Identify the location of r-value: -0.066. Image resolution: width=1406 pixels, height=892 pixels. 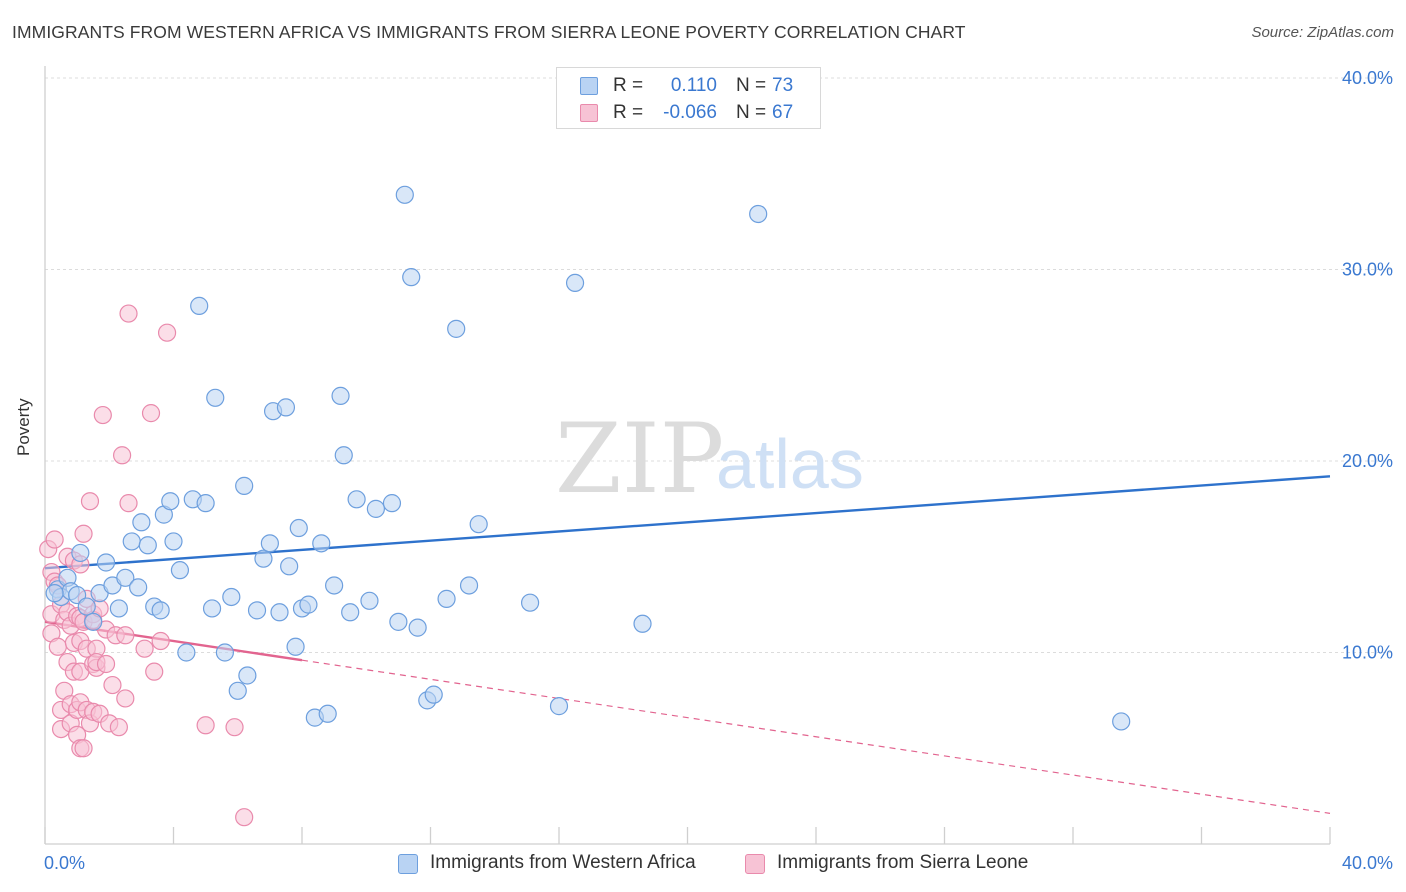
(690, 112).